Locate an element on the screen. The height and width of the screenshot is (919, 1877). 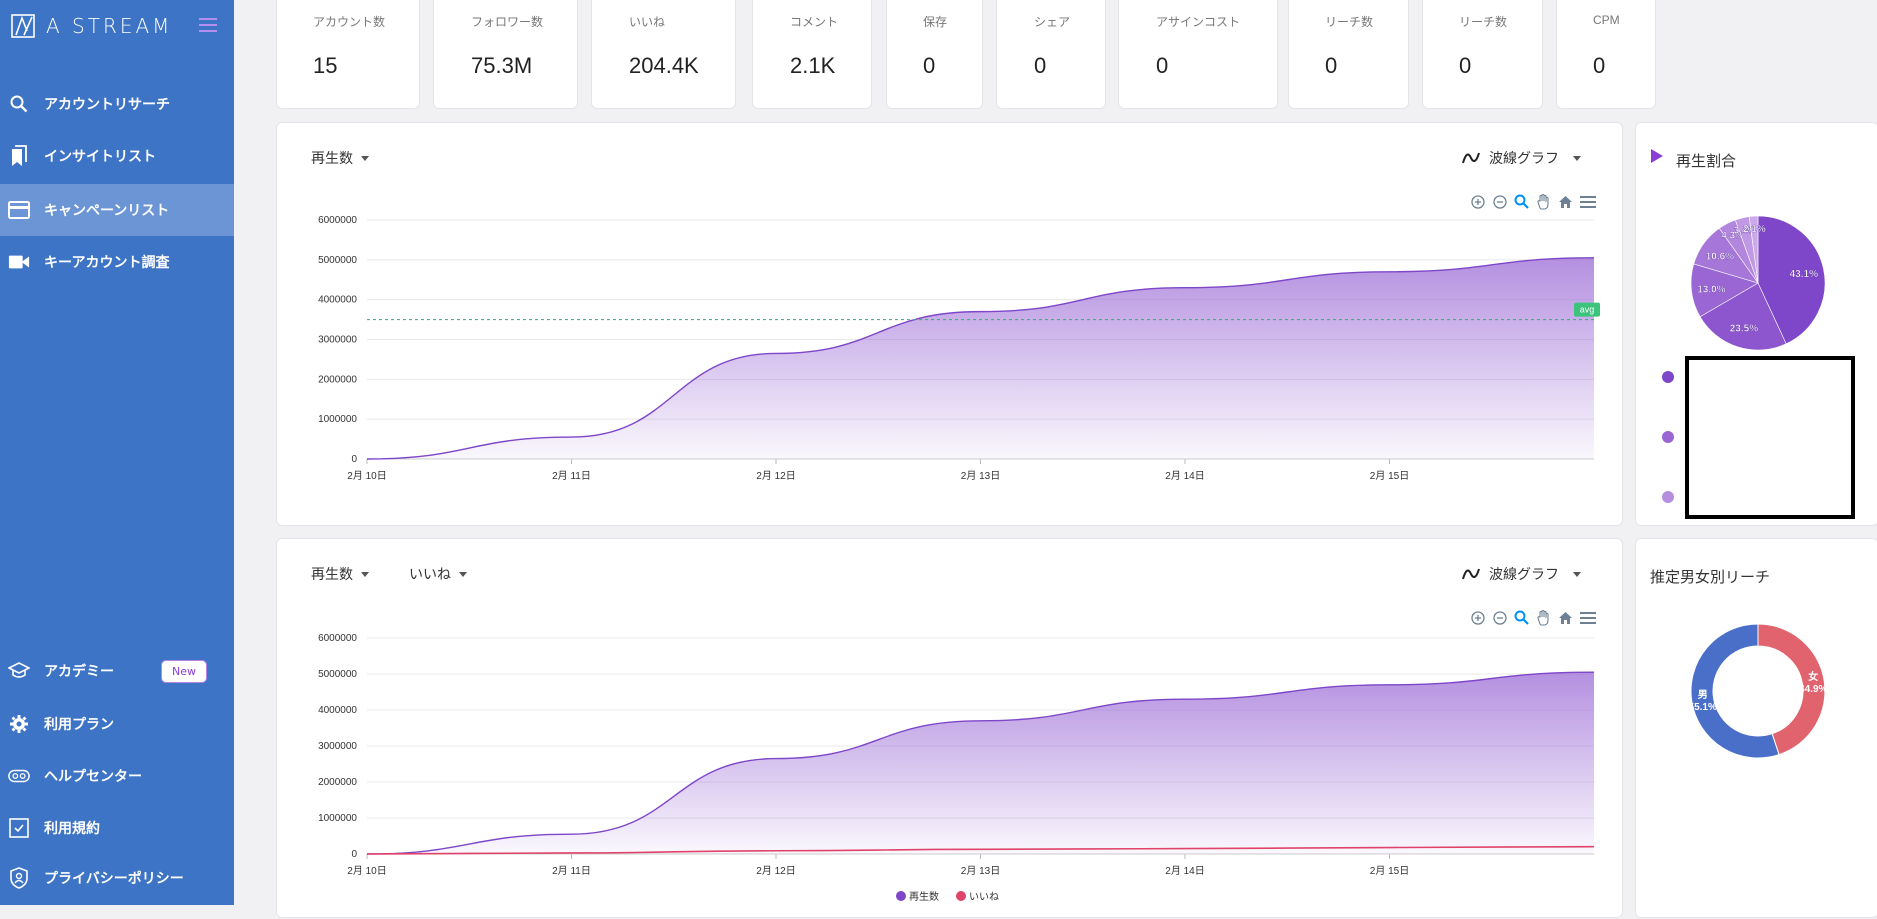
gear-icon is located at coordinates (19, 724).